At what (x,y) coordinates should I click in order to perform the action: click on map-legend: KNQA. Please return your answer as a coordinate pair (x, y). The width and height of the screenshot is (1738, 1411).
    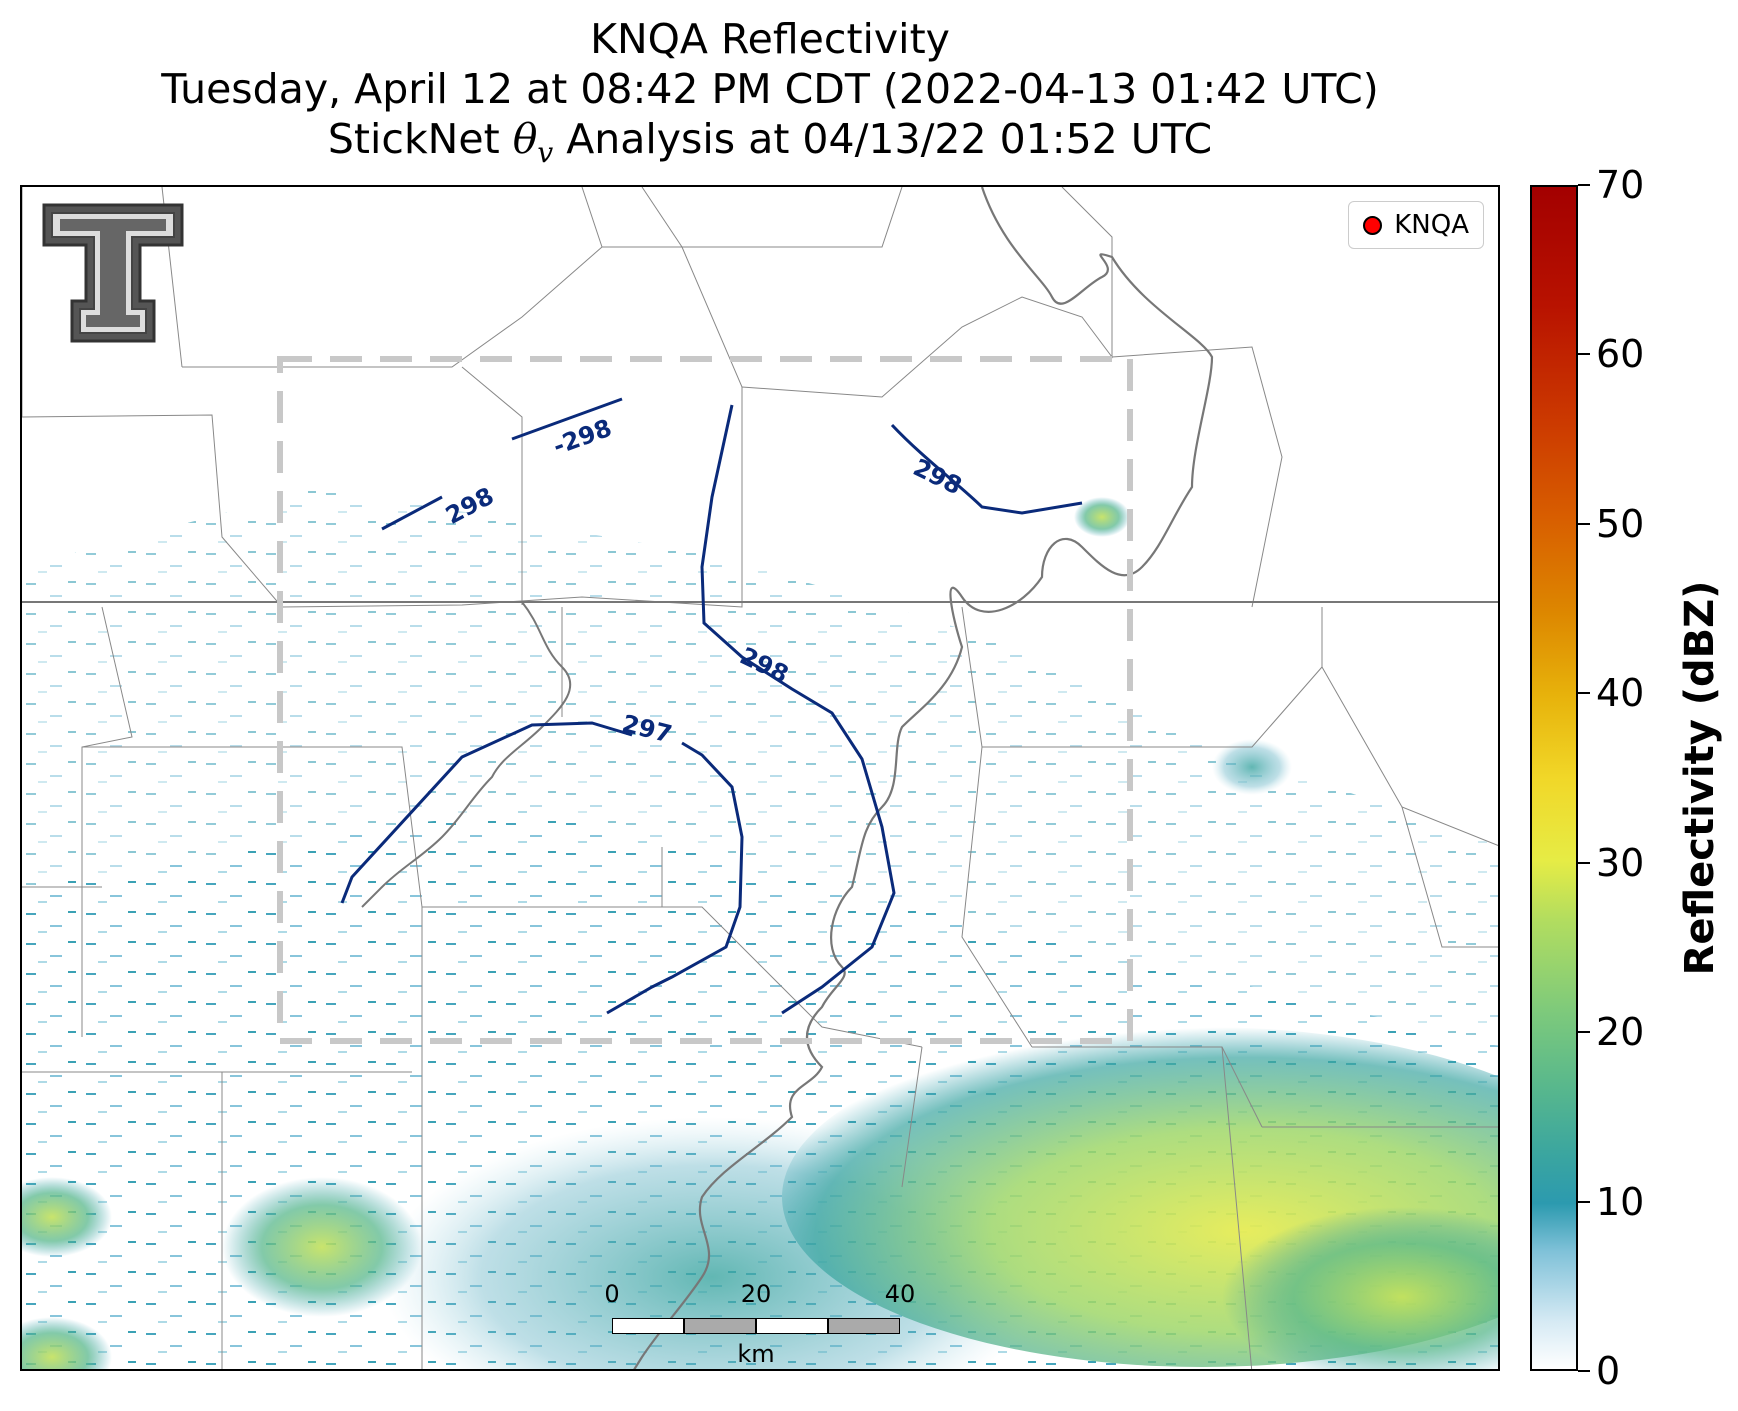
    Looking at the image, I should click on (1416, 225).